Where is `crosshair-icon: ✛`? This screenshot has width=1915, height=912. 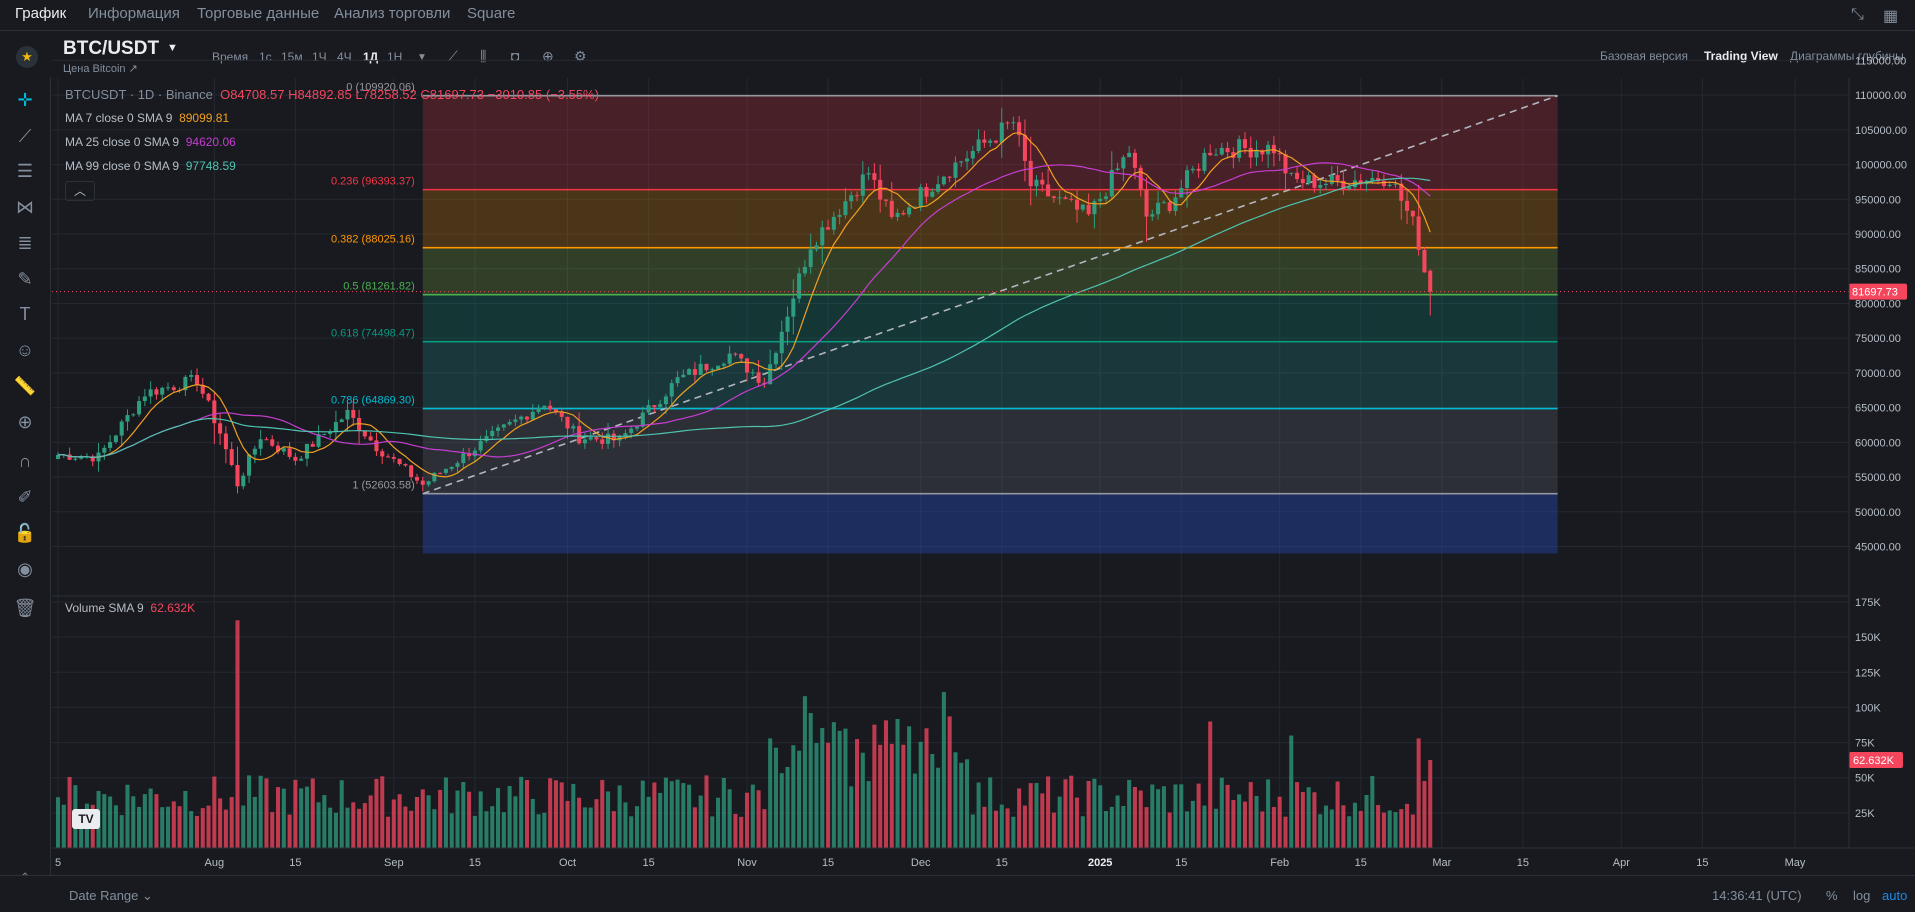 crosshair-icon: ✛ is located at coordinates (25, 100).